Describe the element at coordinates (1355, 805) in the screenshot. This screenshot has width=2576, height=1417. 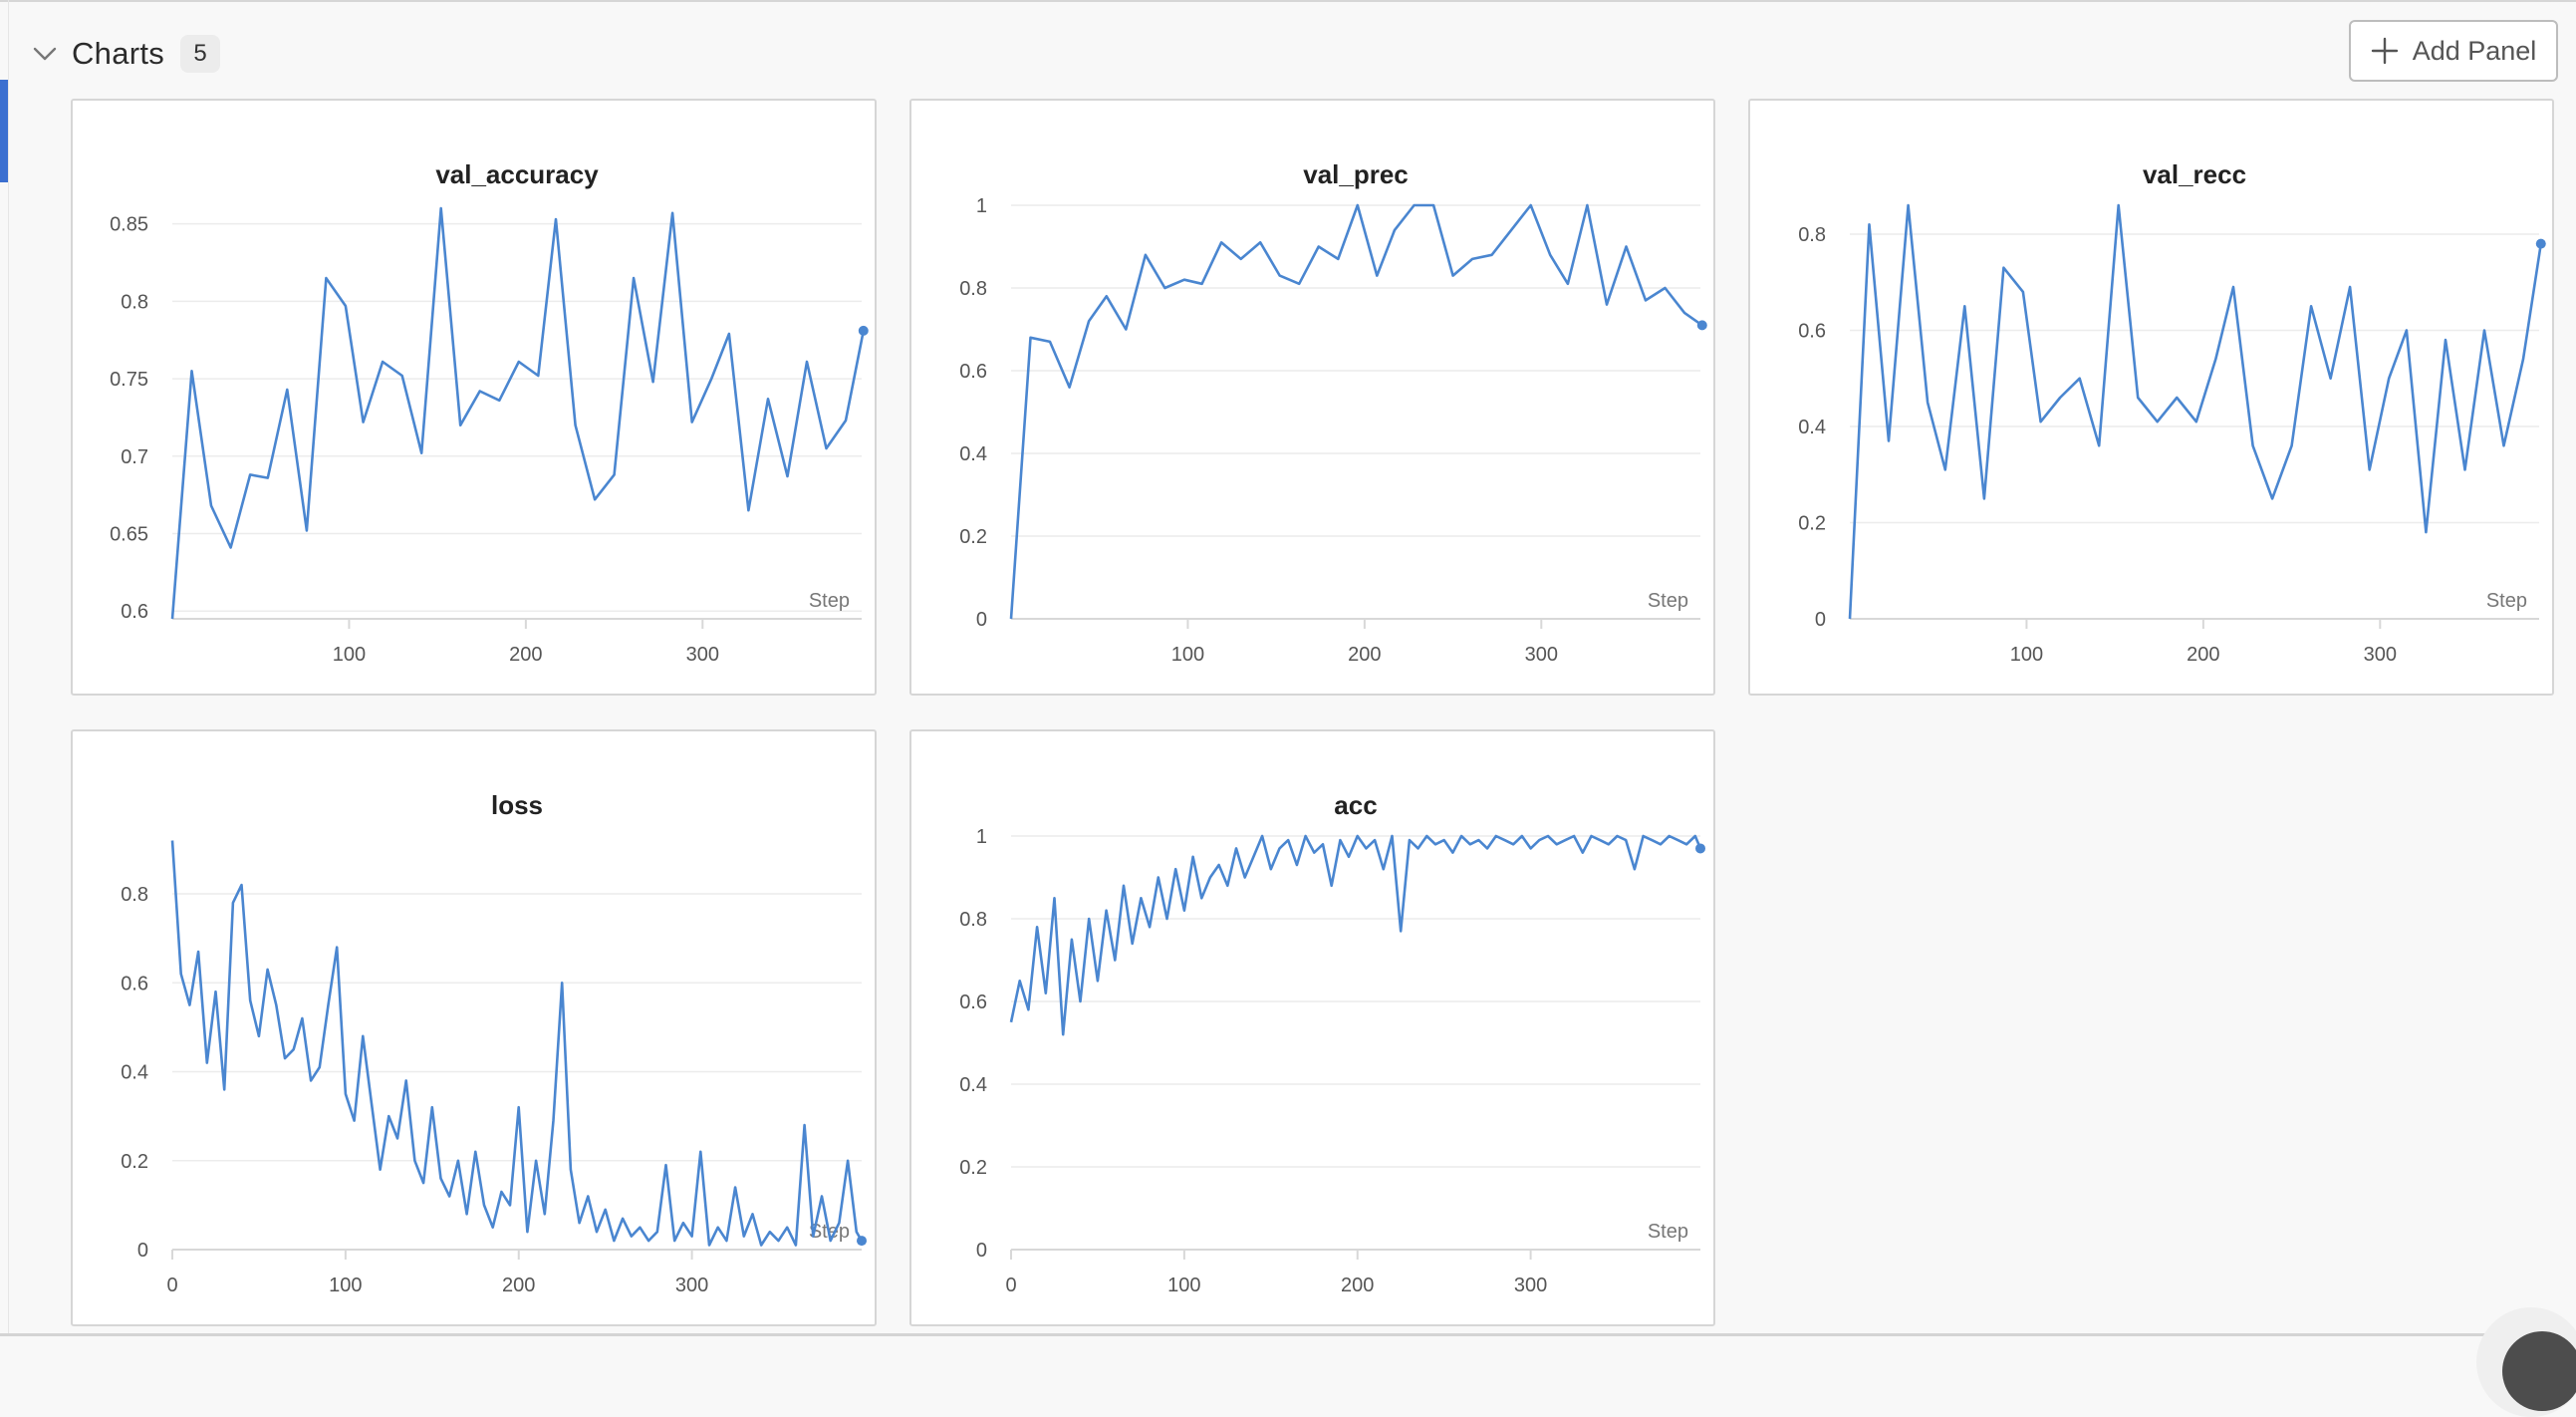
I see `chart-title: acc` at that location.